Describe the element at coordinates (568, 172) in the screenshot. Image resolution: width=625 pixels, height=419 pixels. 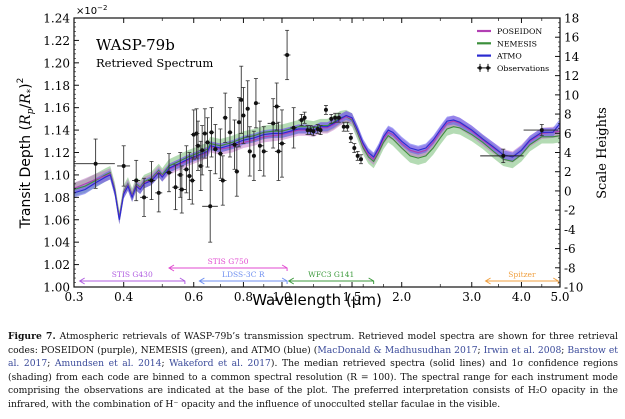
I see `y-right-tick-label: 2` at that location.